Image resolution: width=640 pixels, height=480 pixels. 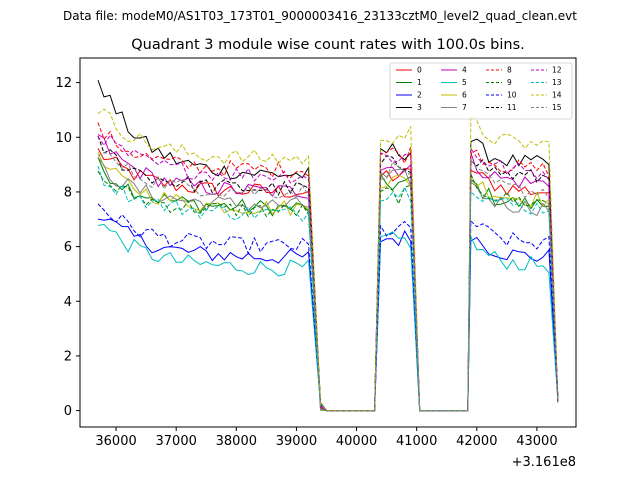 What do you see at coordinates (419, 70) in the screenshot?
I see `legend-label-0: 0` at bounding box center [419, 70].